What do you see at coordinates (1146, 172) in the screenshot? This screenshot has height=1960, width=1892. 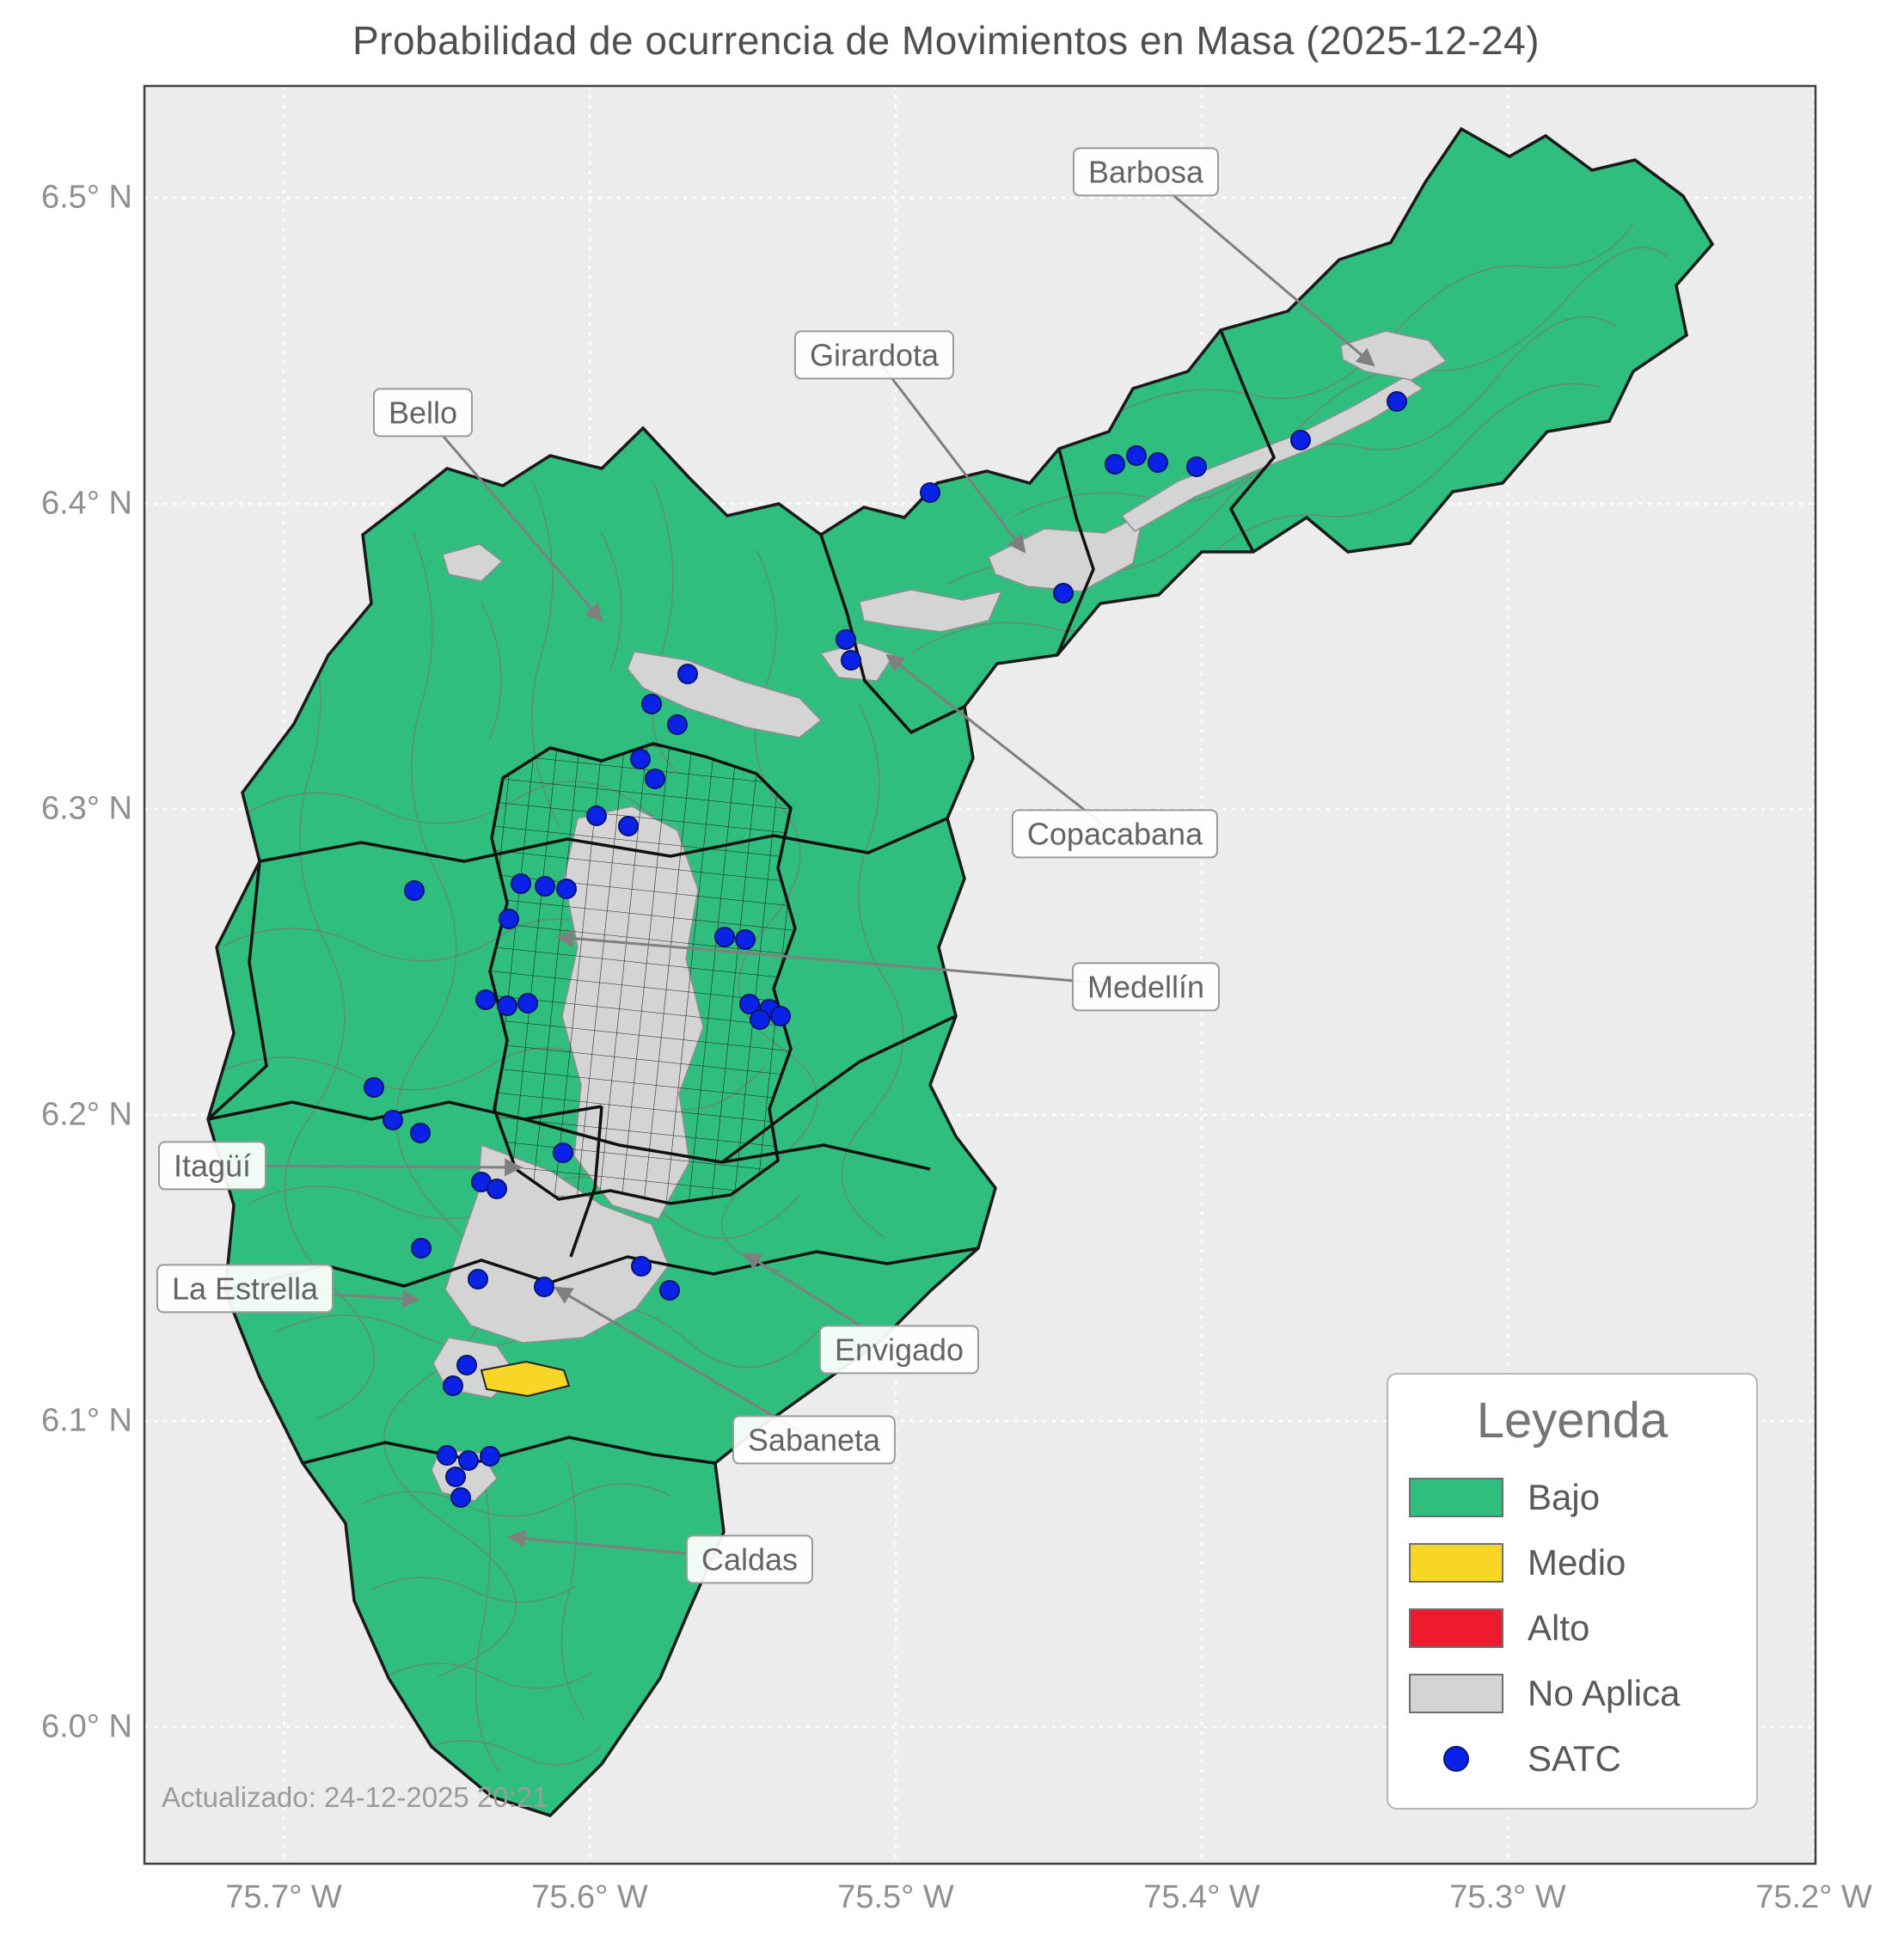 I see `map-label-barbosa: Barbosa` at bounding box center [1146, 172].